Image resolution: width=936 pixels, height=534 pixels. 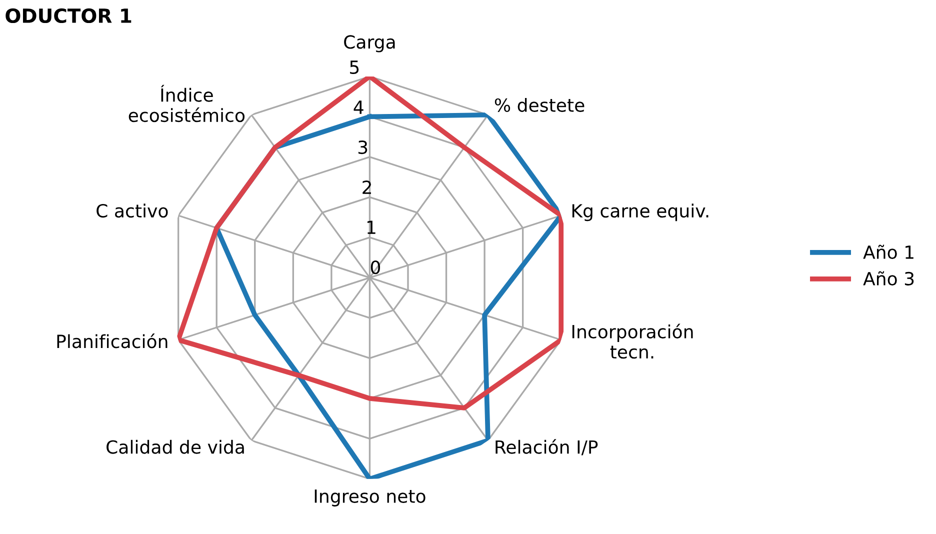 I want to click on spoke-label: C activo, so click(x=132, y=211).